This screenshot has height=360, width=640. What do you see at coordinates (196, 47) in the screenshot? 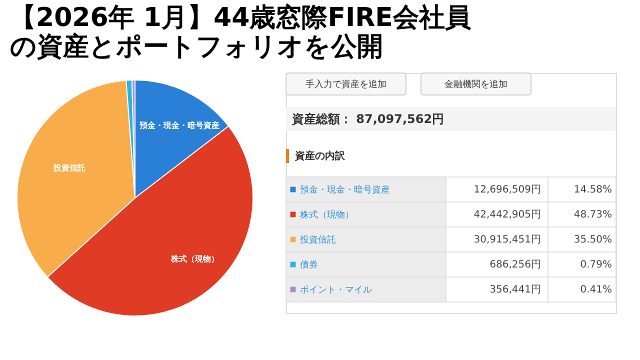
I see `chart-subtitle: の資産とポートフォリオを公開` at bounding box center [196, 47].